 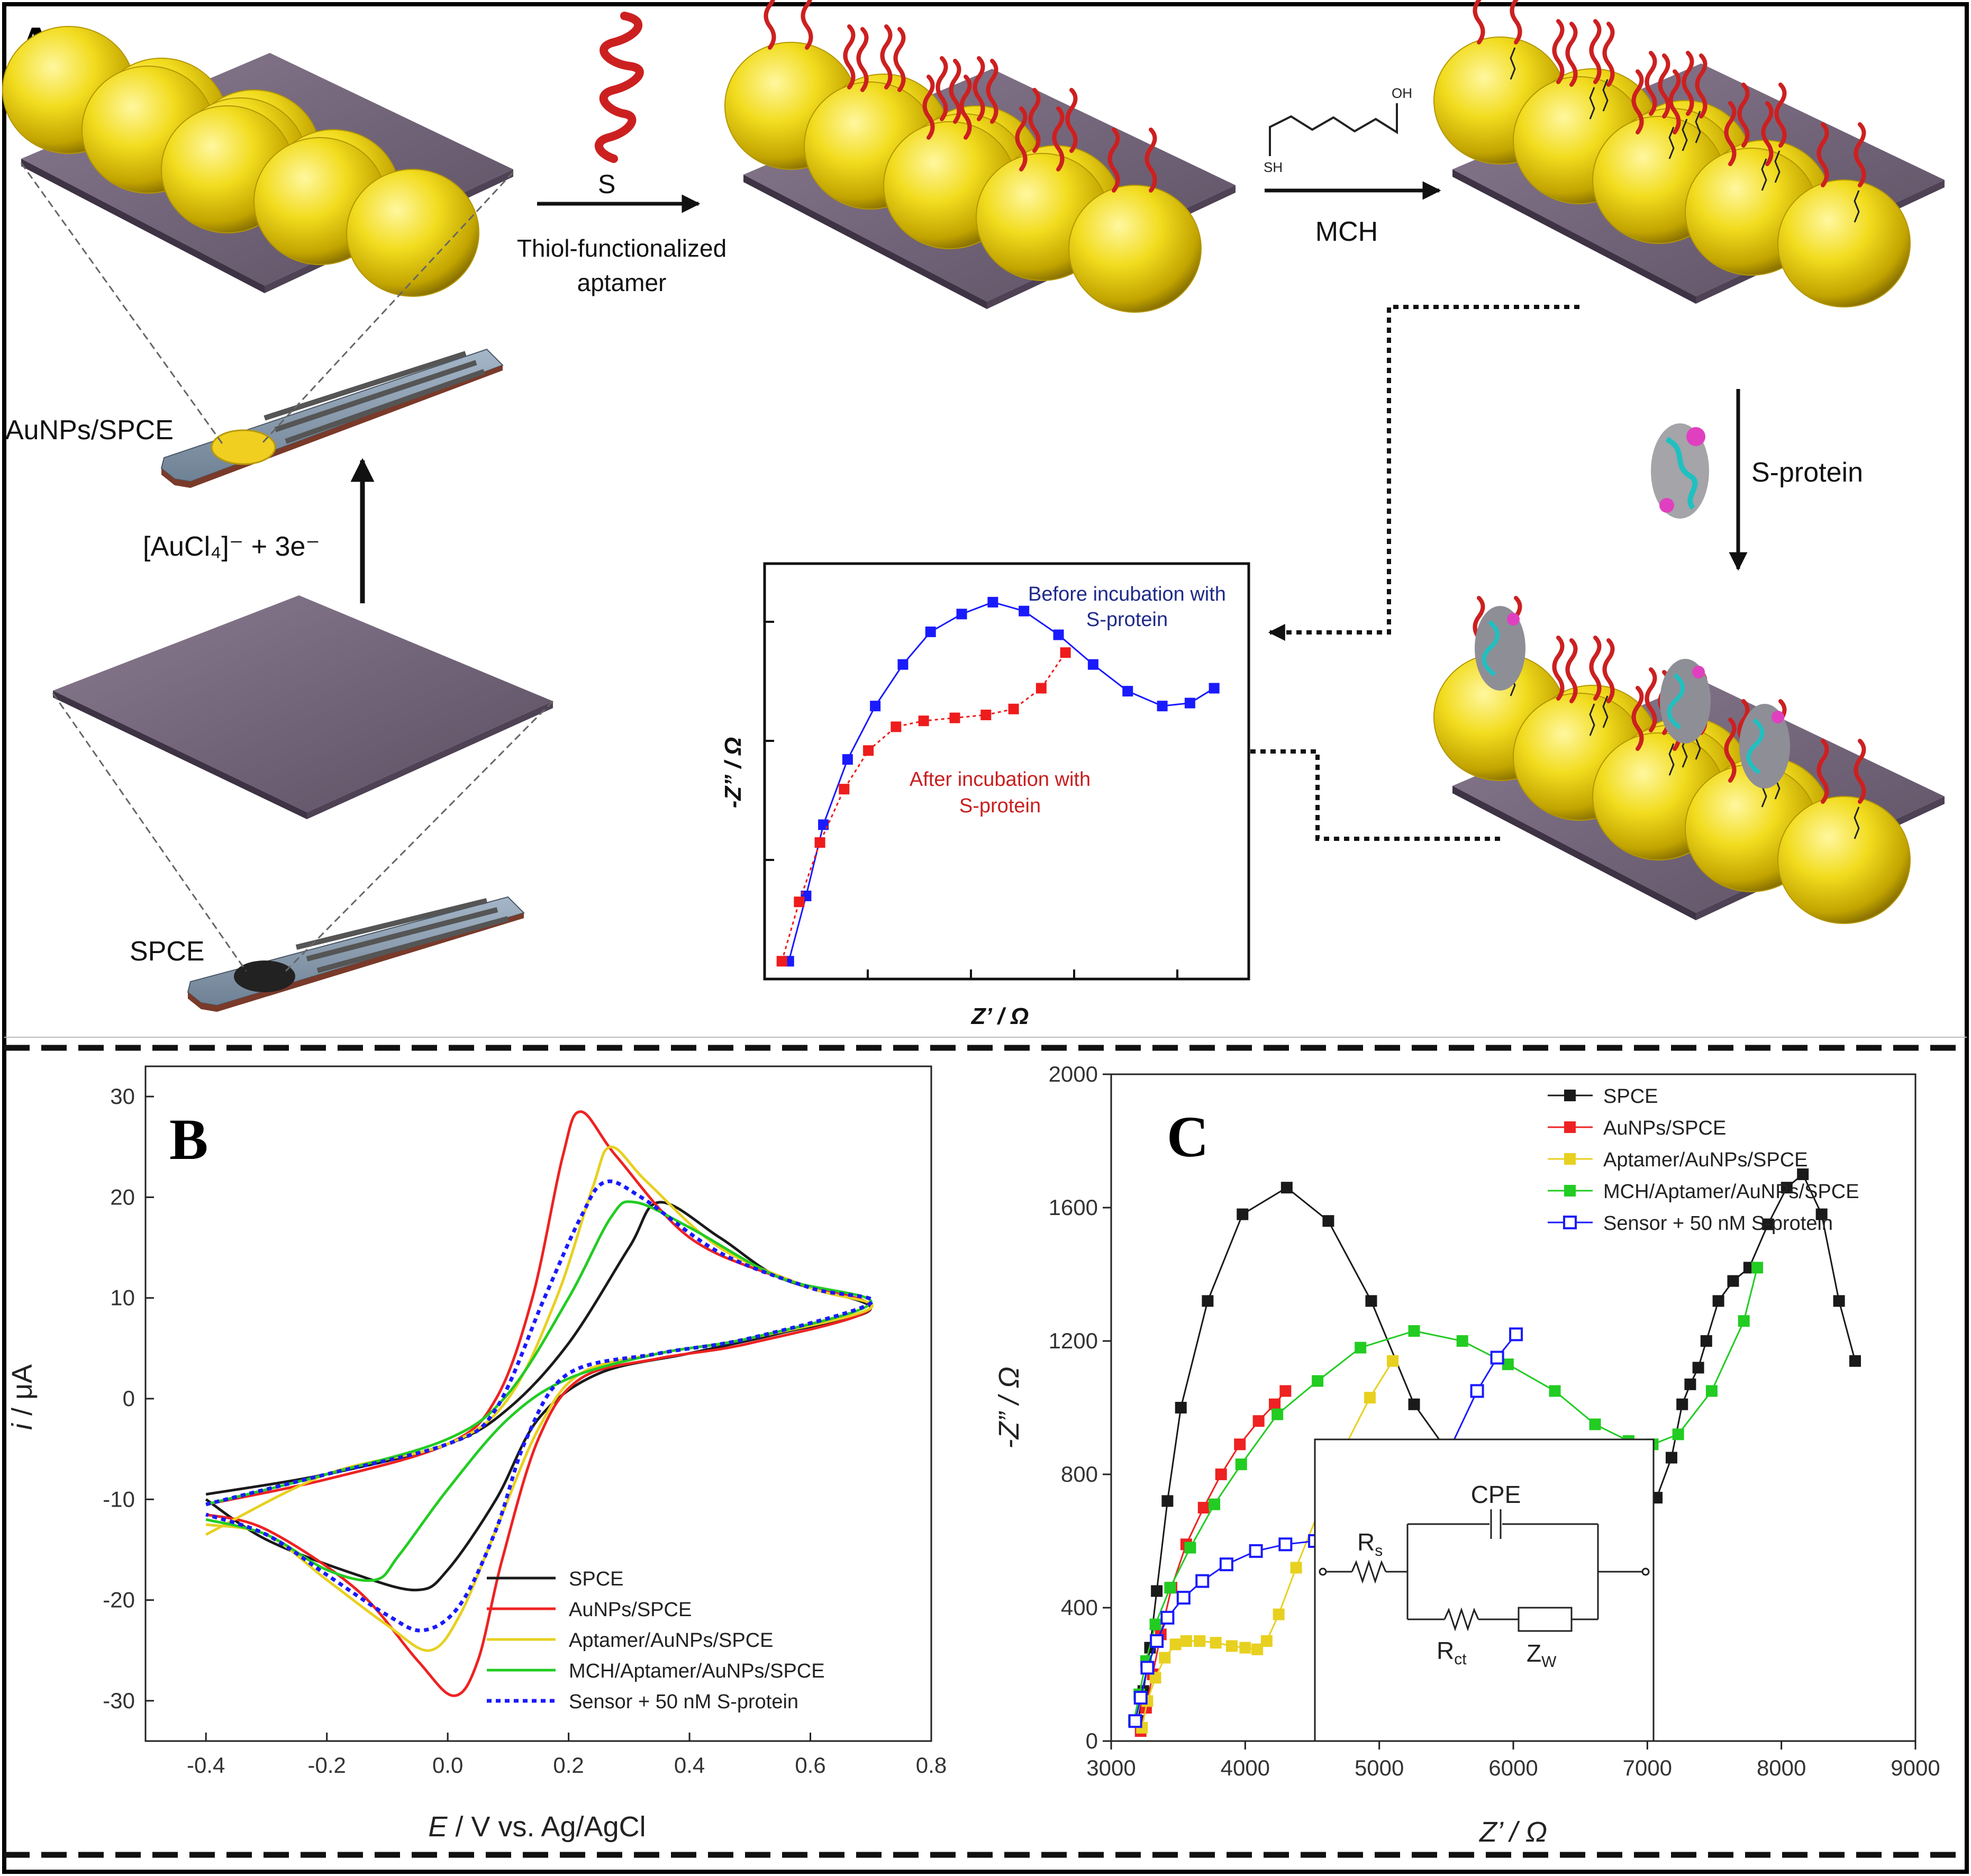 What do you see at coordinates (1718, 1223) in the screenshot?
I see `c-legend-label: Sensor + 50 nM S-protein` at bounding box center [1718, 1223].